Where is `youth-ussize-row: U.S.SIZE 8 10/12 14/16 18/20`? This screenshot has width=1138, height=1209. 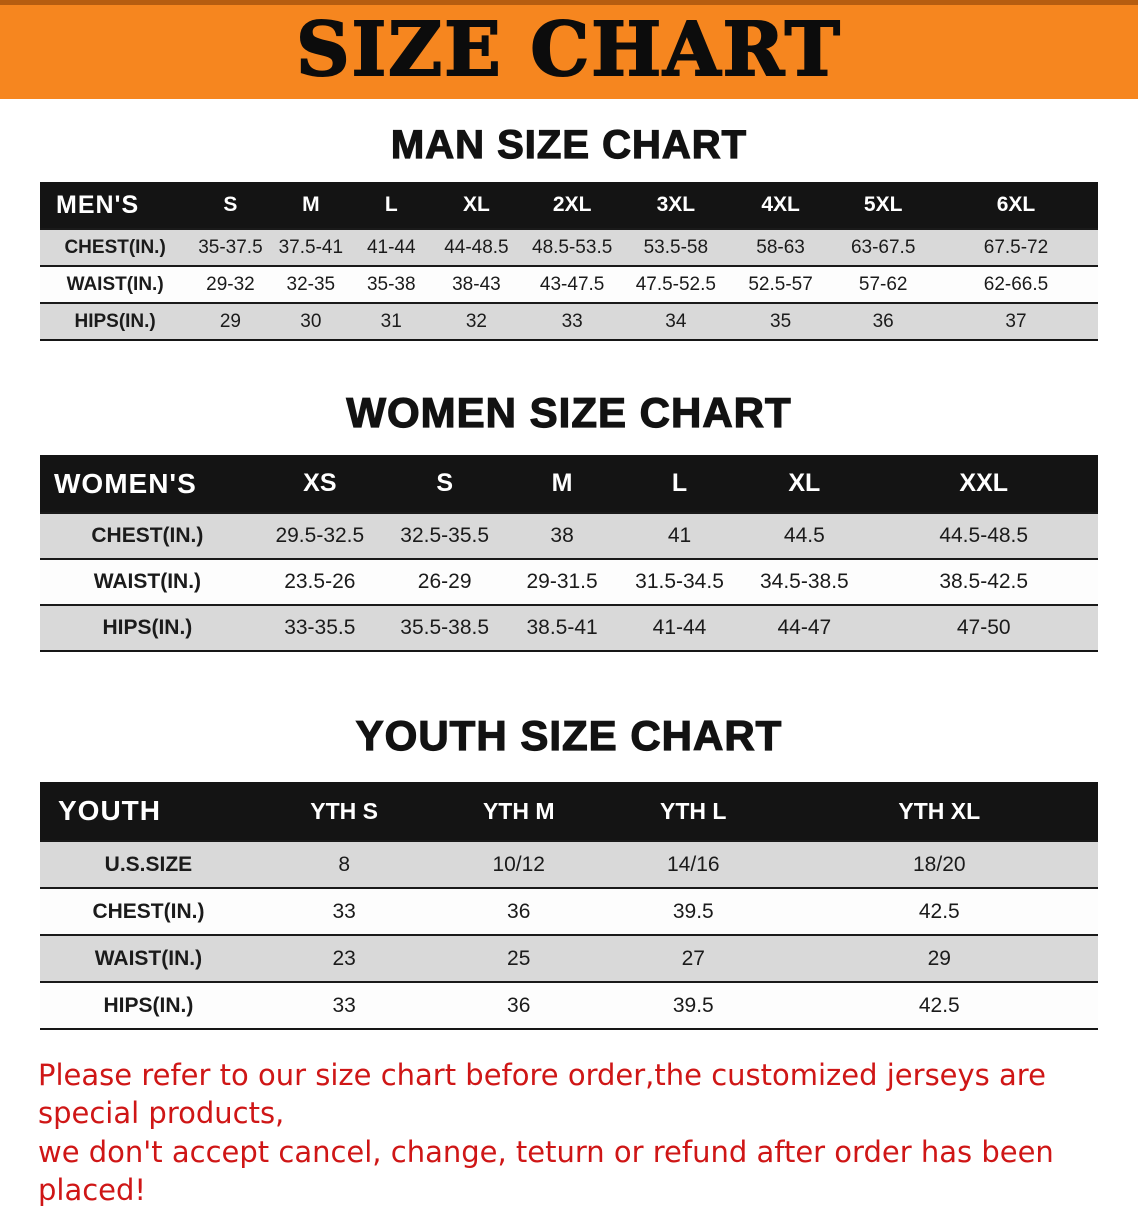
youth-ussize-row: U.S.SIZE 8 10/12 14/16 18/20 is located at coordinates (569, 864).